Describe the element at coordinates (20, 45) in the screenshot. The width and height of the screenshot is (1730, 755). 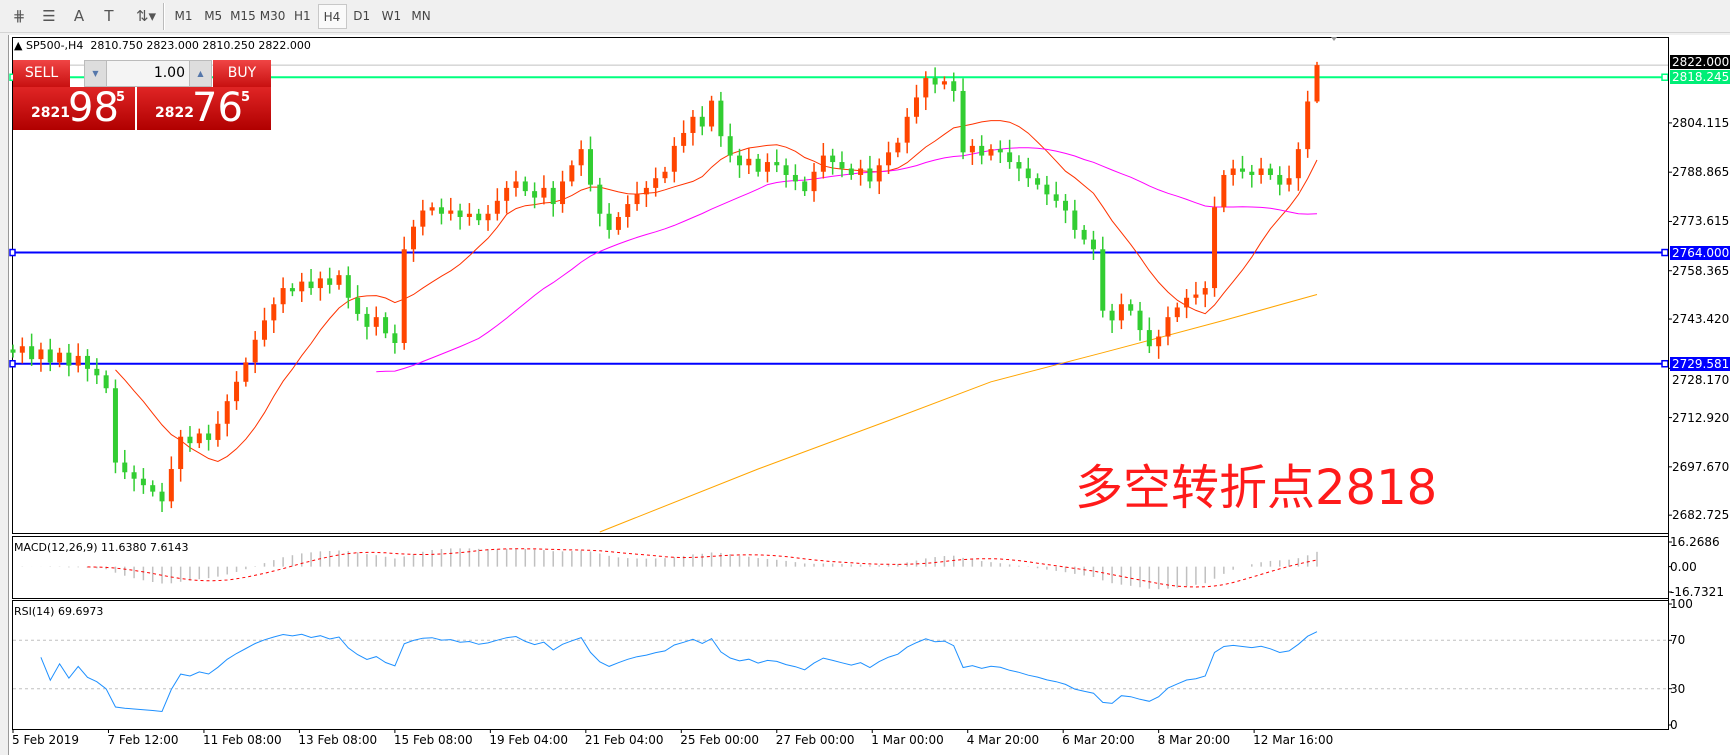
I see `collapse-triangle-icon: ▲` at that location.